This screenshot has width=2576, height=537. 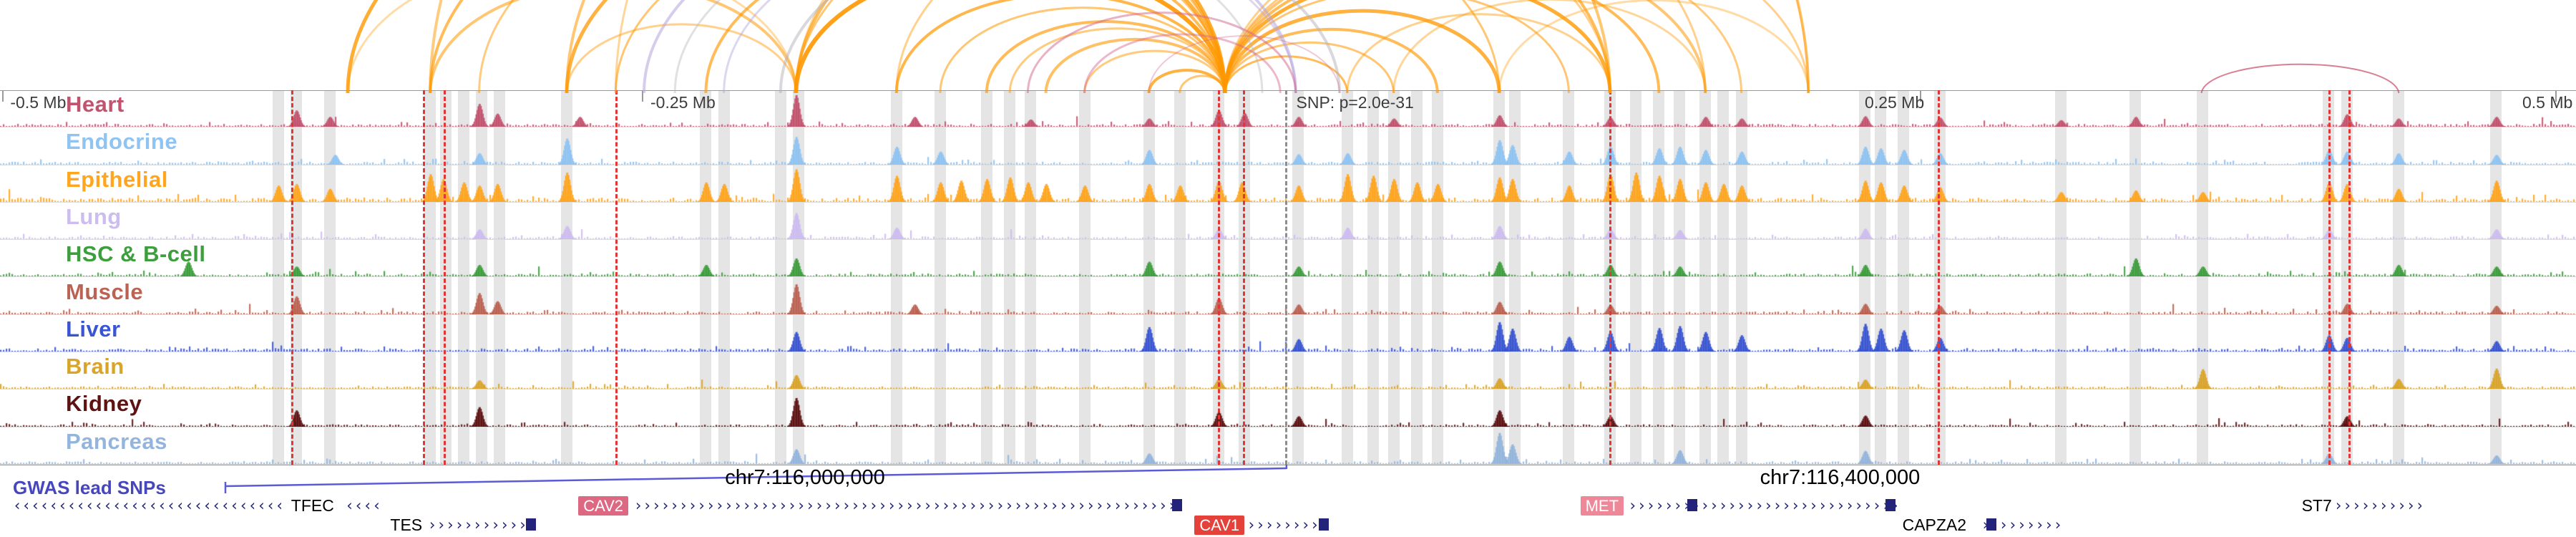 I want to click on track-label: Liver, so click(x=93, y=329).